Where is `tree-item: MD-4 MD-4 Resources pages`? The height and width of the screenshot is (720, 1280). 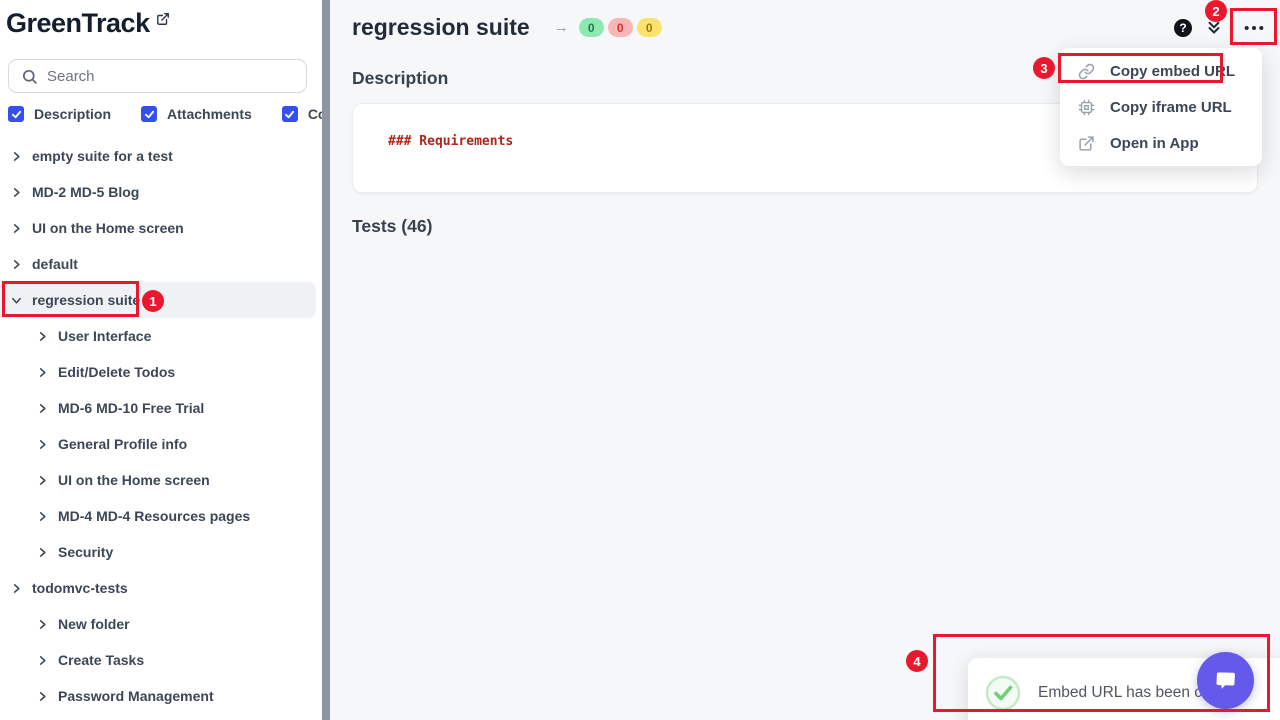
tree-item: MD-4 MD-4 Resources pages is located at coordinates (161, 516).